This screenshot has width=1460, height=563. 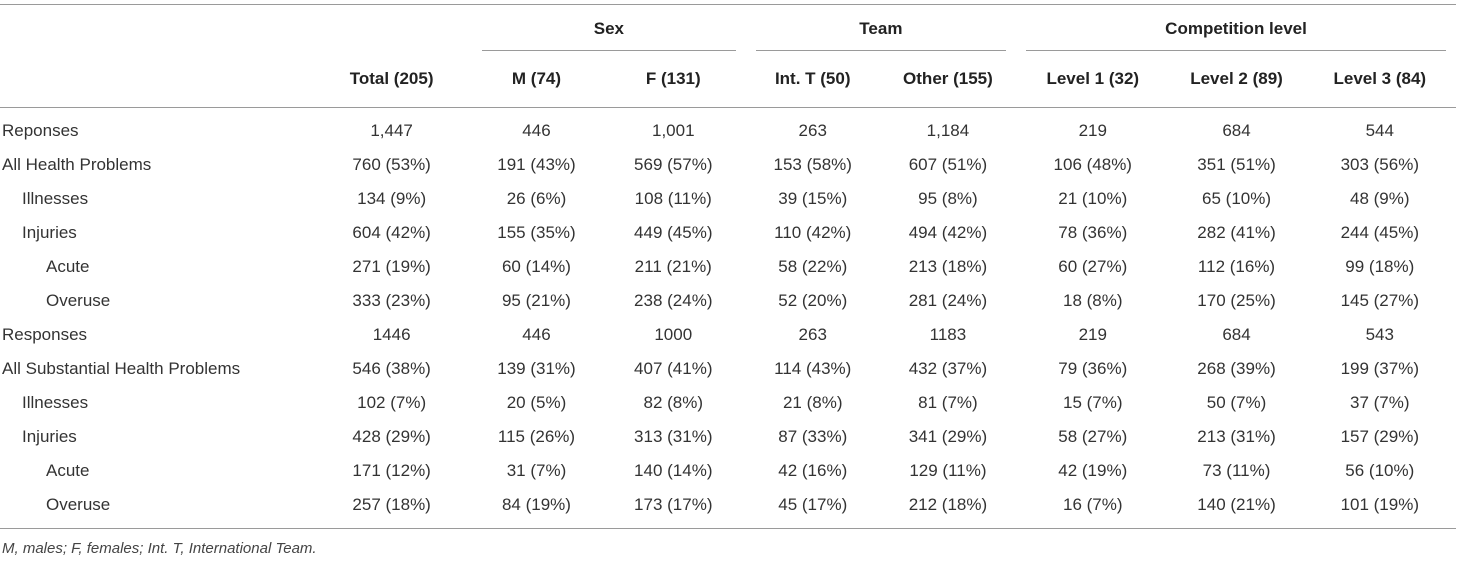 What do you see at coordinates (673, 266) in the screenshot?
I see `table-cell: 211 (21%)` at bounding box center [673, 266].